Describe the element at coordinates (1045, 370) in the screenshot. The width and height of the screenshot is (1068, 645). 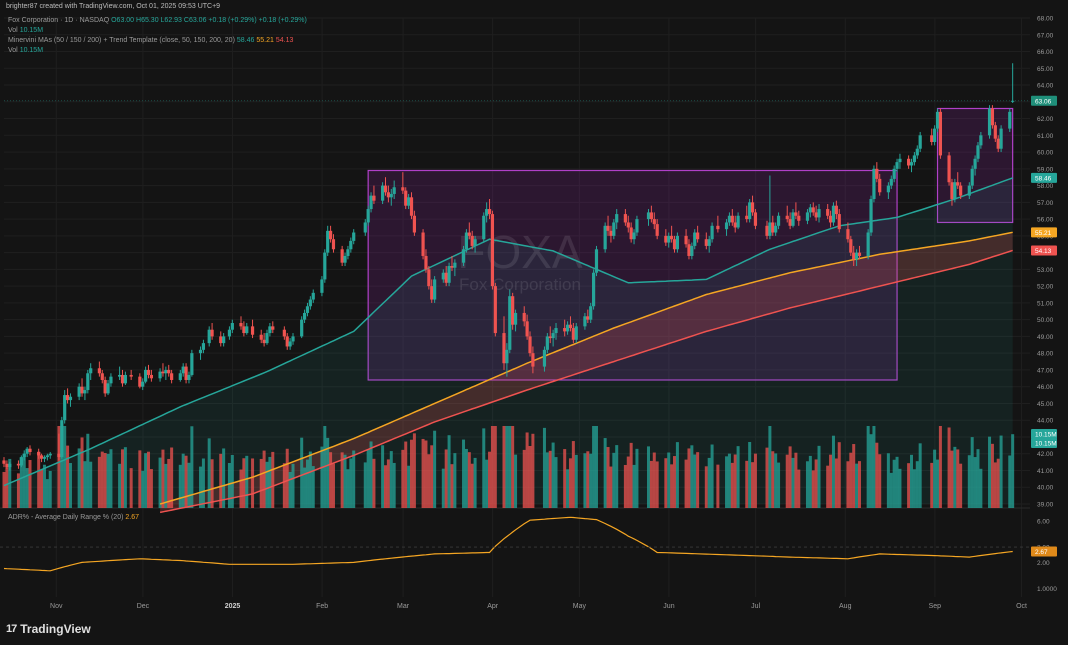
I see `price-tick: 47.00` at that location.